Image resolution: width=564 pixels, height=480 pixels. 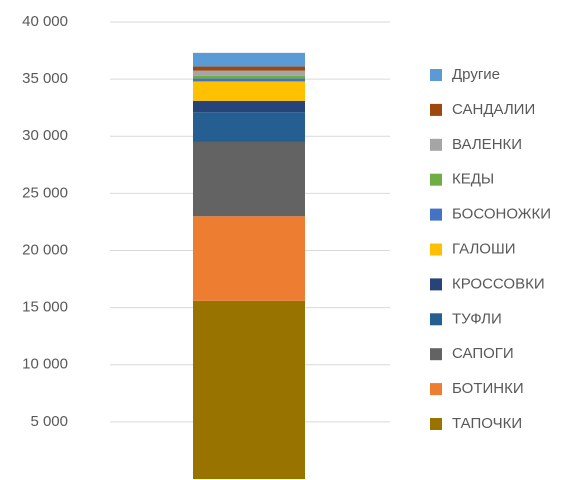 What do you see at coordinates (501, 214) in the screenshot?
I see `legend-label: БОСОНОЖКИ` at bounding box center [501, 214].